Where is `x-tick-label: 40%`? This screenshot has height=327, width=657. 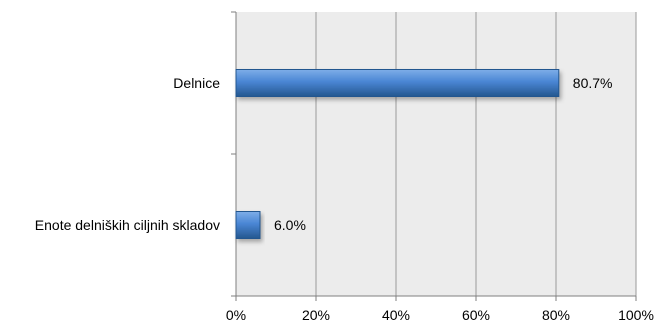
x-tick-label: 40% is located at coordinates (396, 315).